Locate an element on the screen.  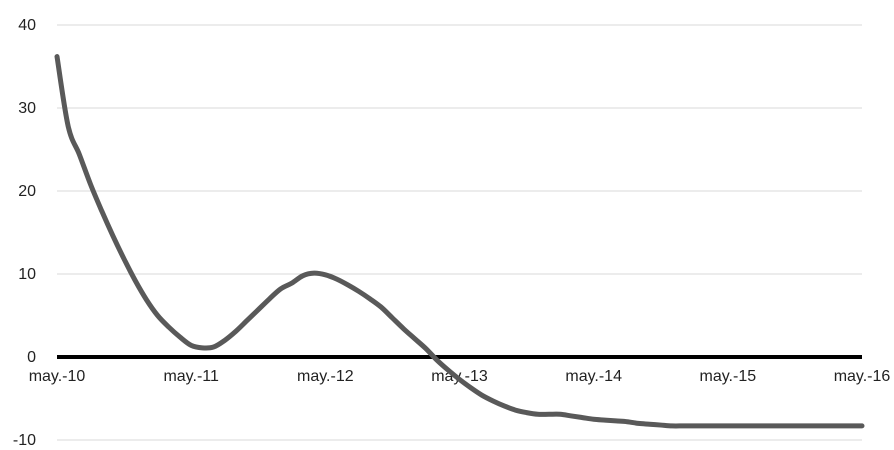
x-tick-label: may.-12 is located at coordinates (325, 376).